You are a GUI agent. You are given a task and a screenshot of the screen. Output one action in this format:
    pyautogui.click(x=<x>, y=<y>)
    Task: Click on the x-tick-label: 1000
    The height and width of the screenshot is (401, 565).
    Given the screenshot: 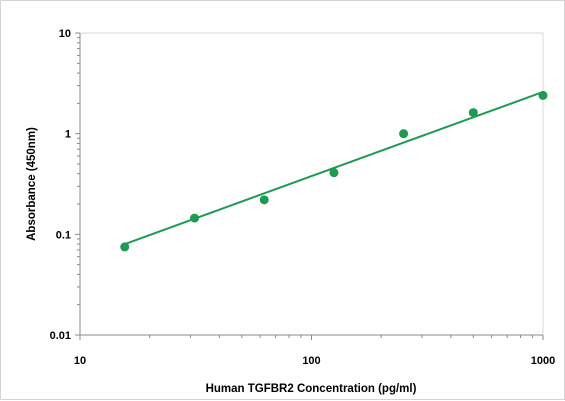 What is the action you would take?
    pyautogui.click(x=543, y=361)
    